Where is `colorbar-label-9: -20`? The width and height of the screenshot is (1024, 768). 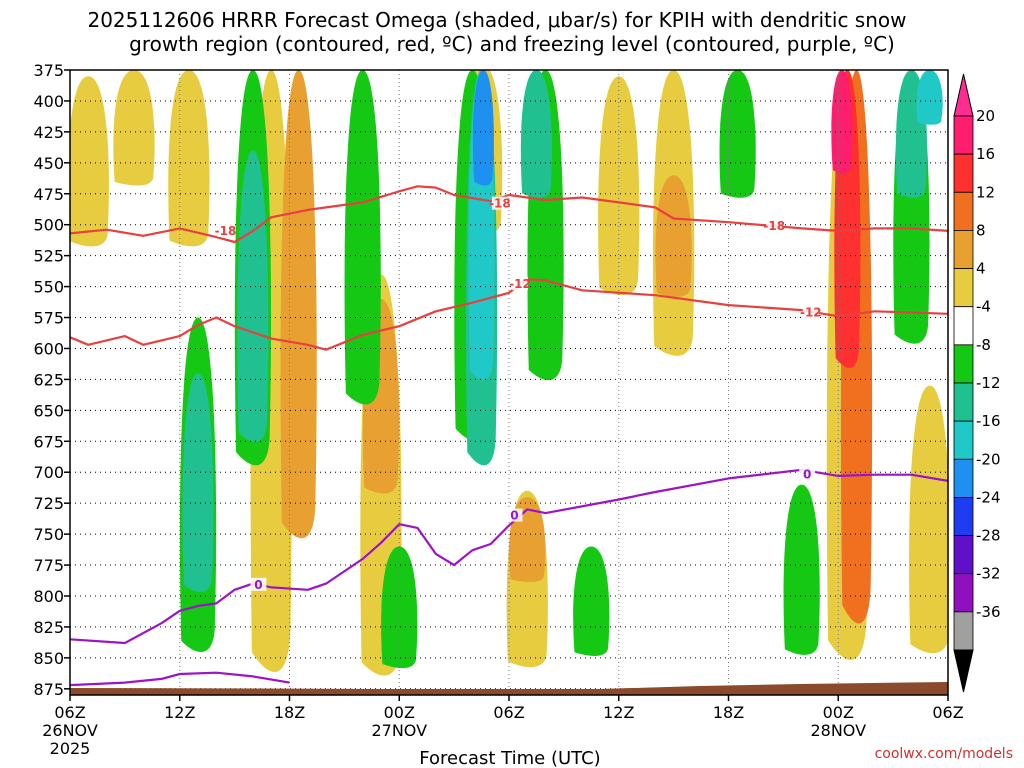 colorbar-label-9: -20 is located at coordinates (988, 459).